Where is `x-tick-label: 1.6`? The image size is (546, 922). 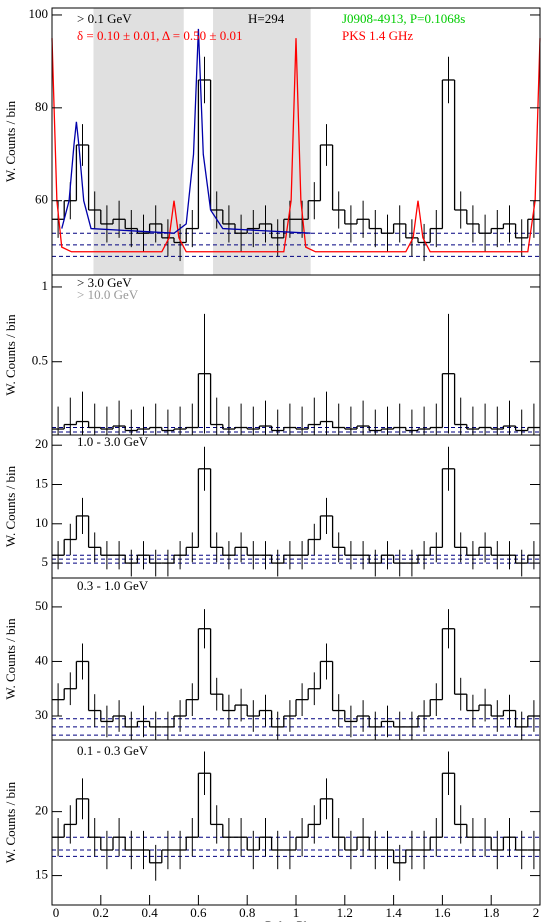 x-tick-label: 1.6 is located at coordinates (442, 912).